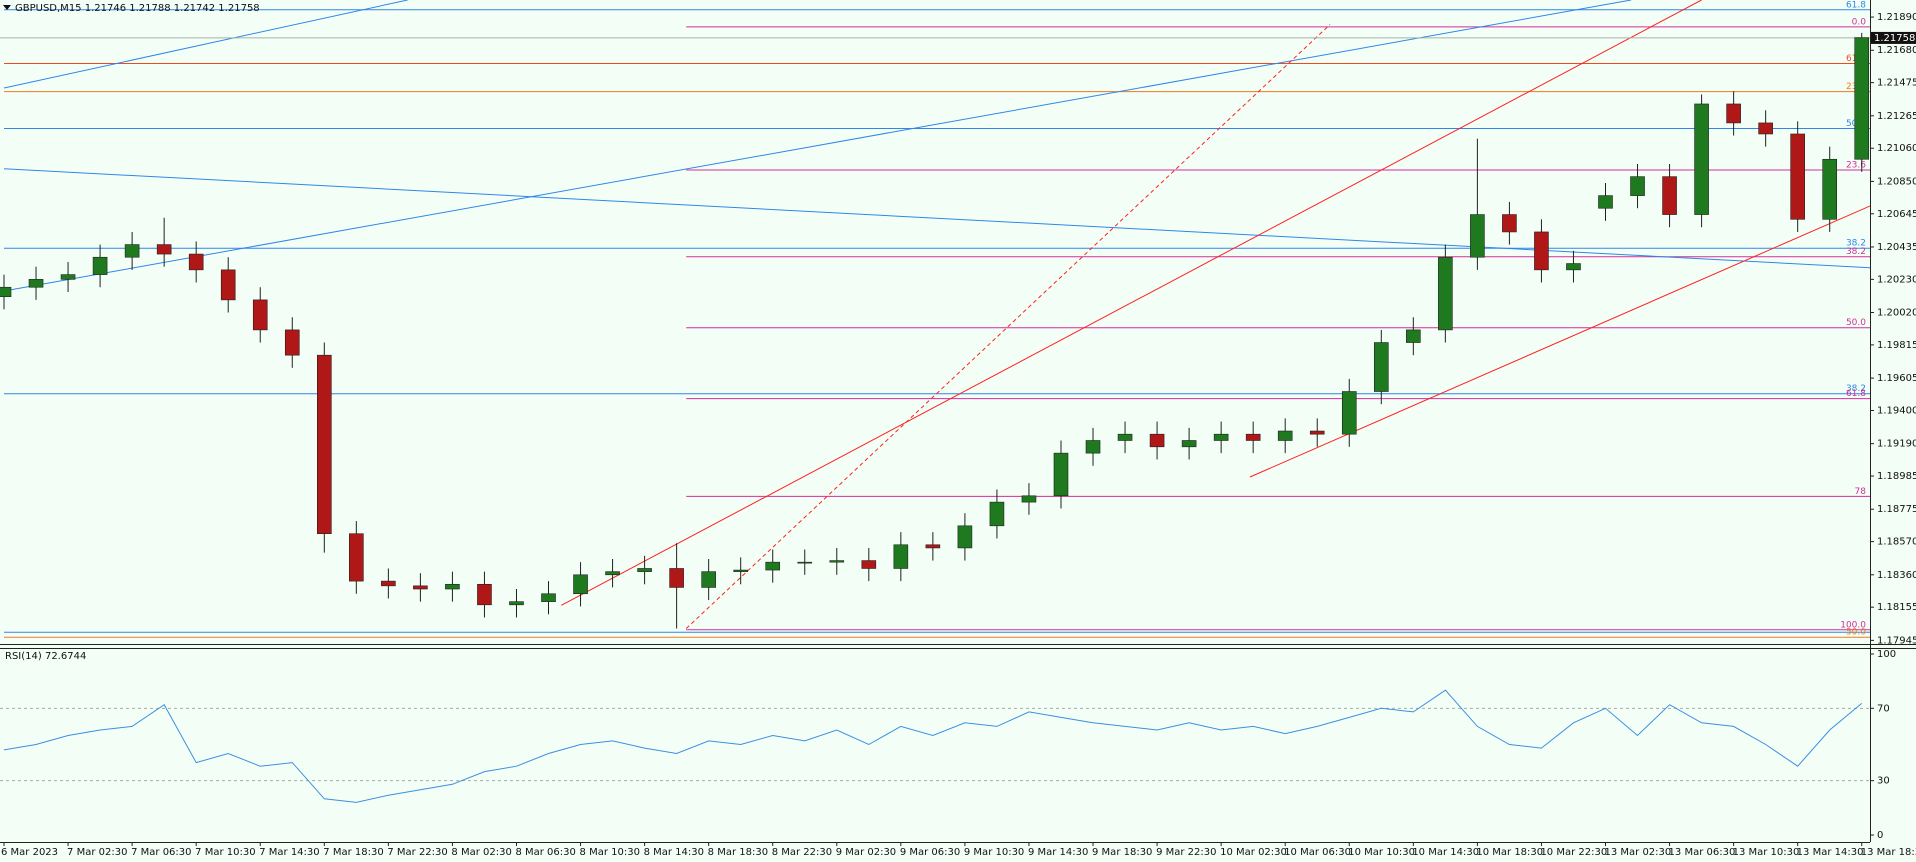 The width and height of the screenshot is (1916, 862). I want to click on x-tick-label: 10 Mar 02:30, so click(1253, 852).